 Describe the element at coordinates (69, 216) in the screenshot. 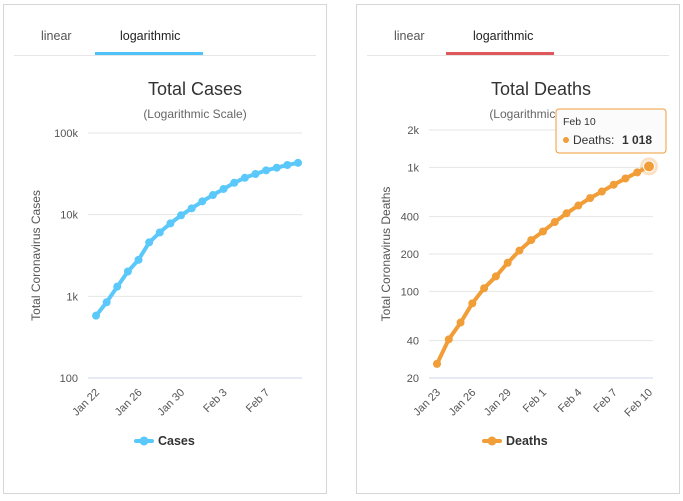

I see `y-tick-label: 10k` at that location.